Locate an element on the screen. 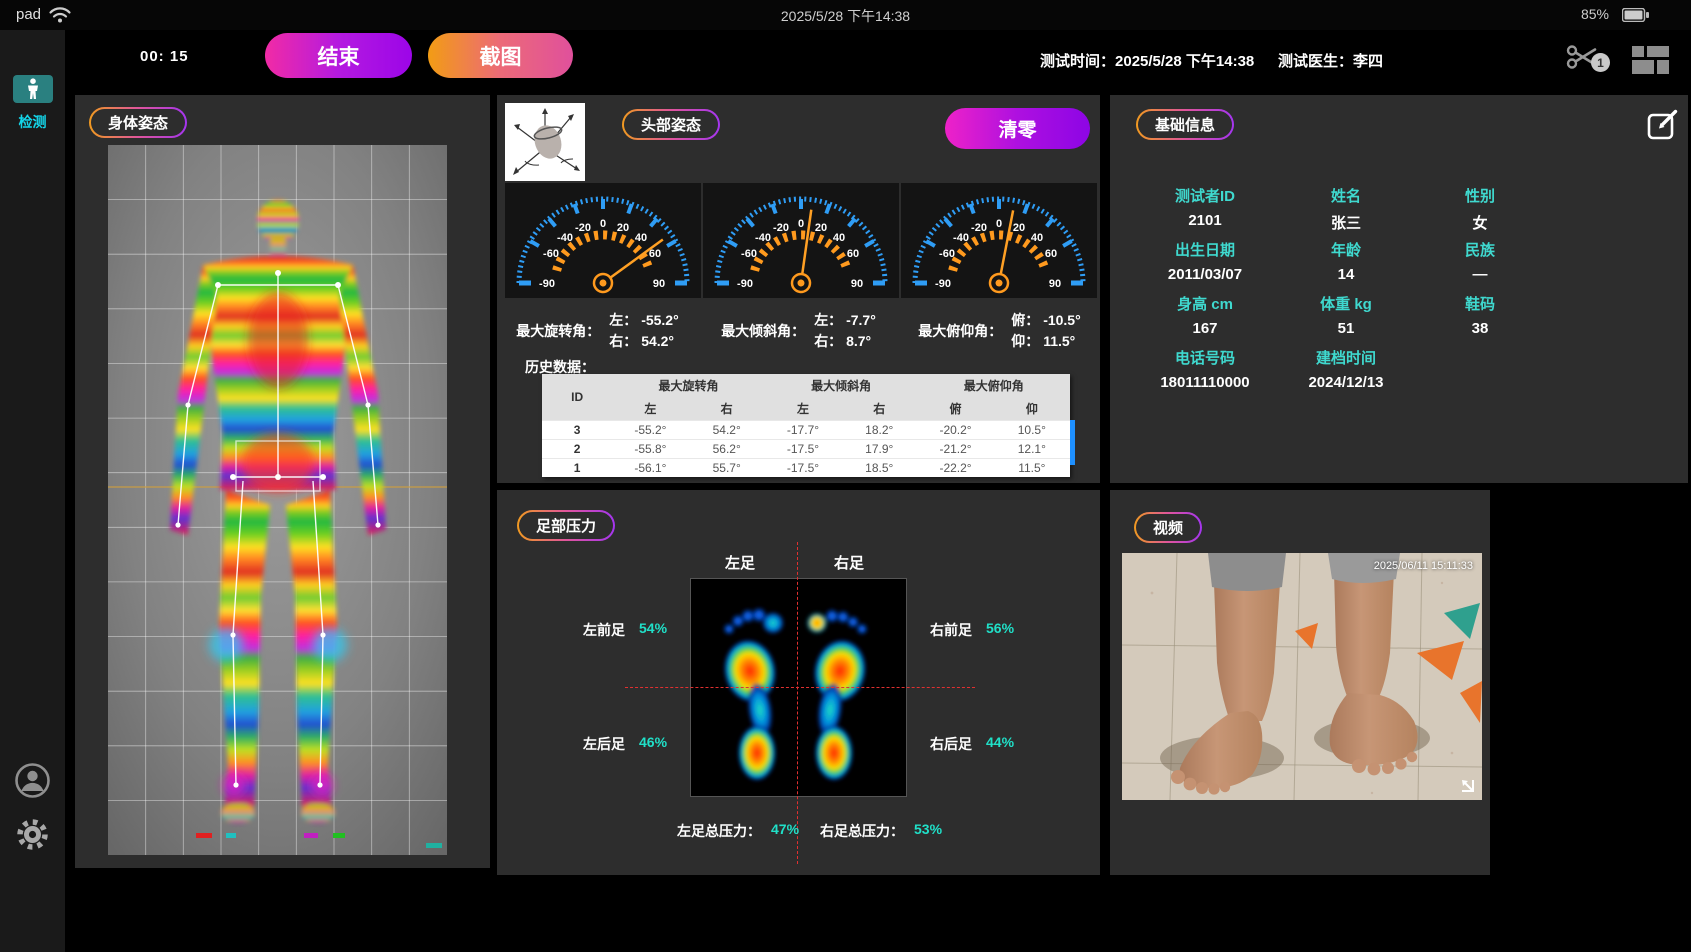 Image resolution: width=1691 pixels, height=952 pixels. layout-grid-icon is located at coordinates (1650, 60).